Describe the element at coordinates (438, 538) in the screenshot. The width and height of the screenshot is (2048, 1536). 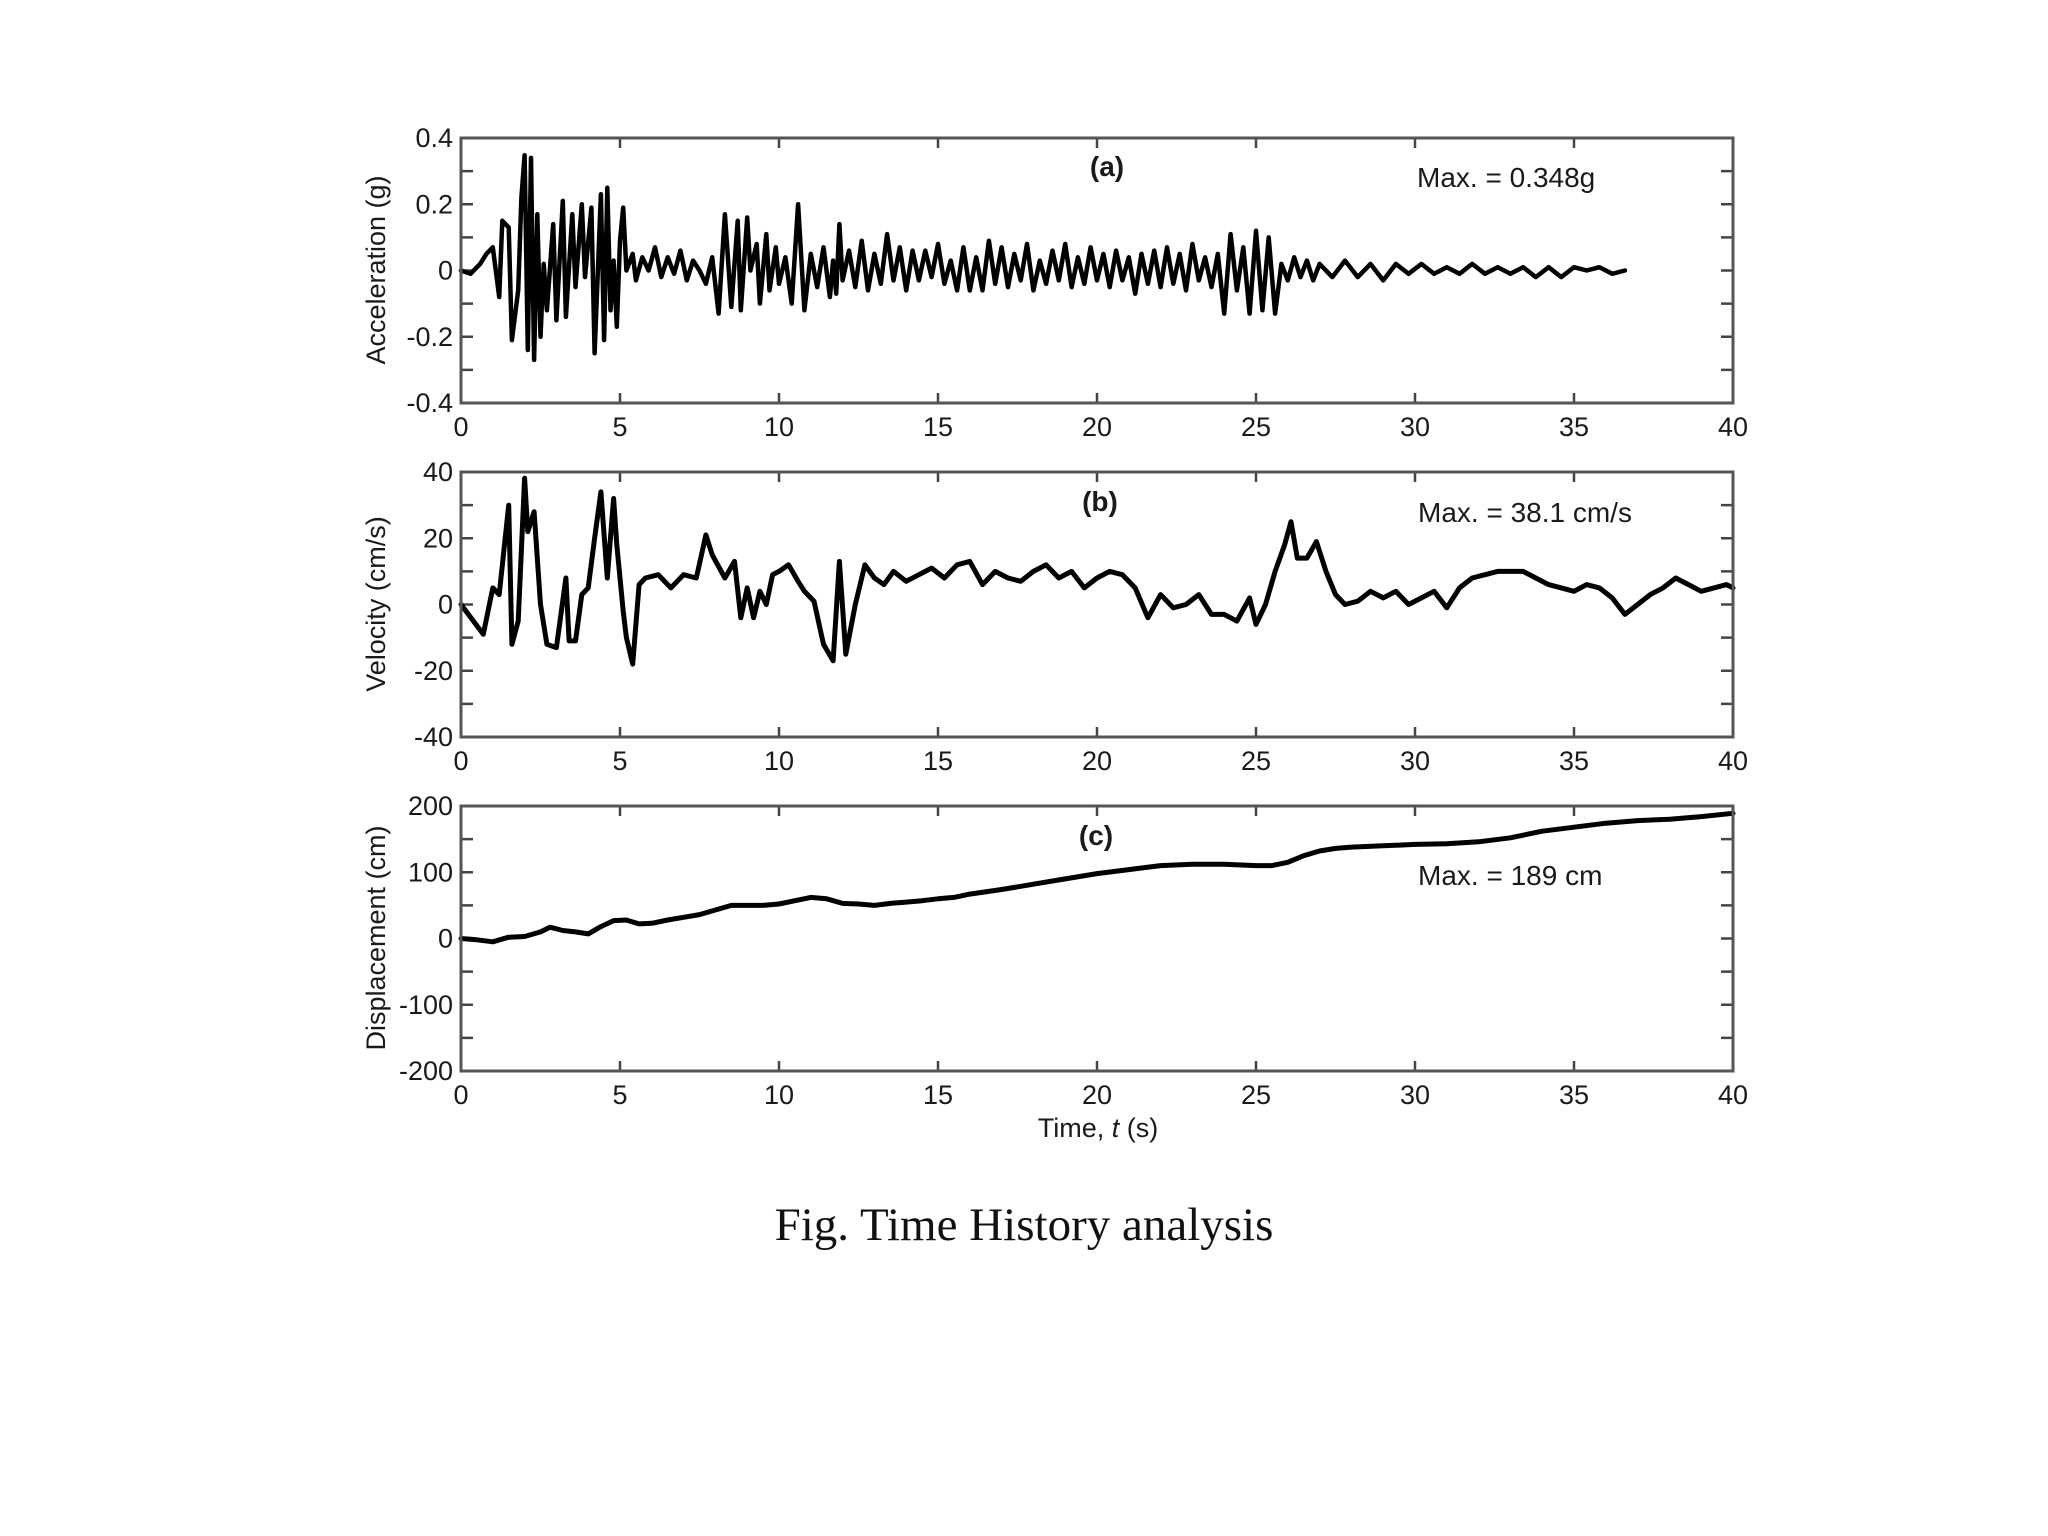
I see `ytick-label: 20` at that location.